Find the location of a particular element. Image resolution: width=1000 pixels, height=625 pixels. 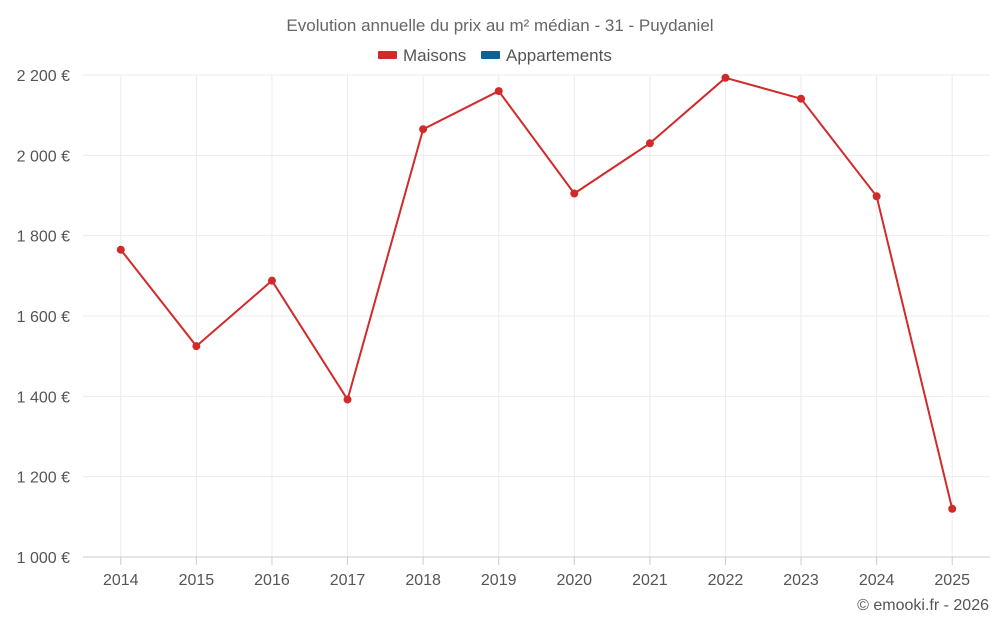

y-tick-label: 2 200 € is located at coordinates (43, 76).